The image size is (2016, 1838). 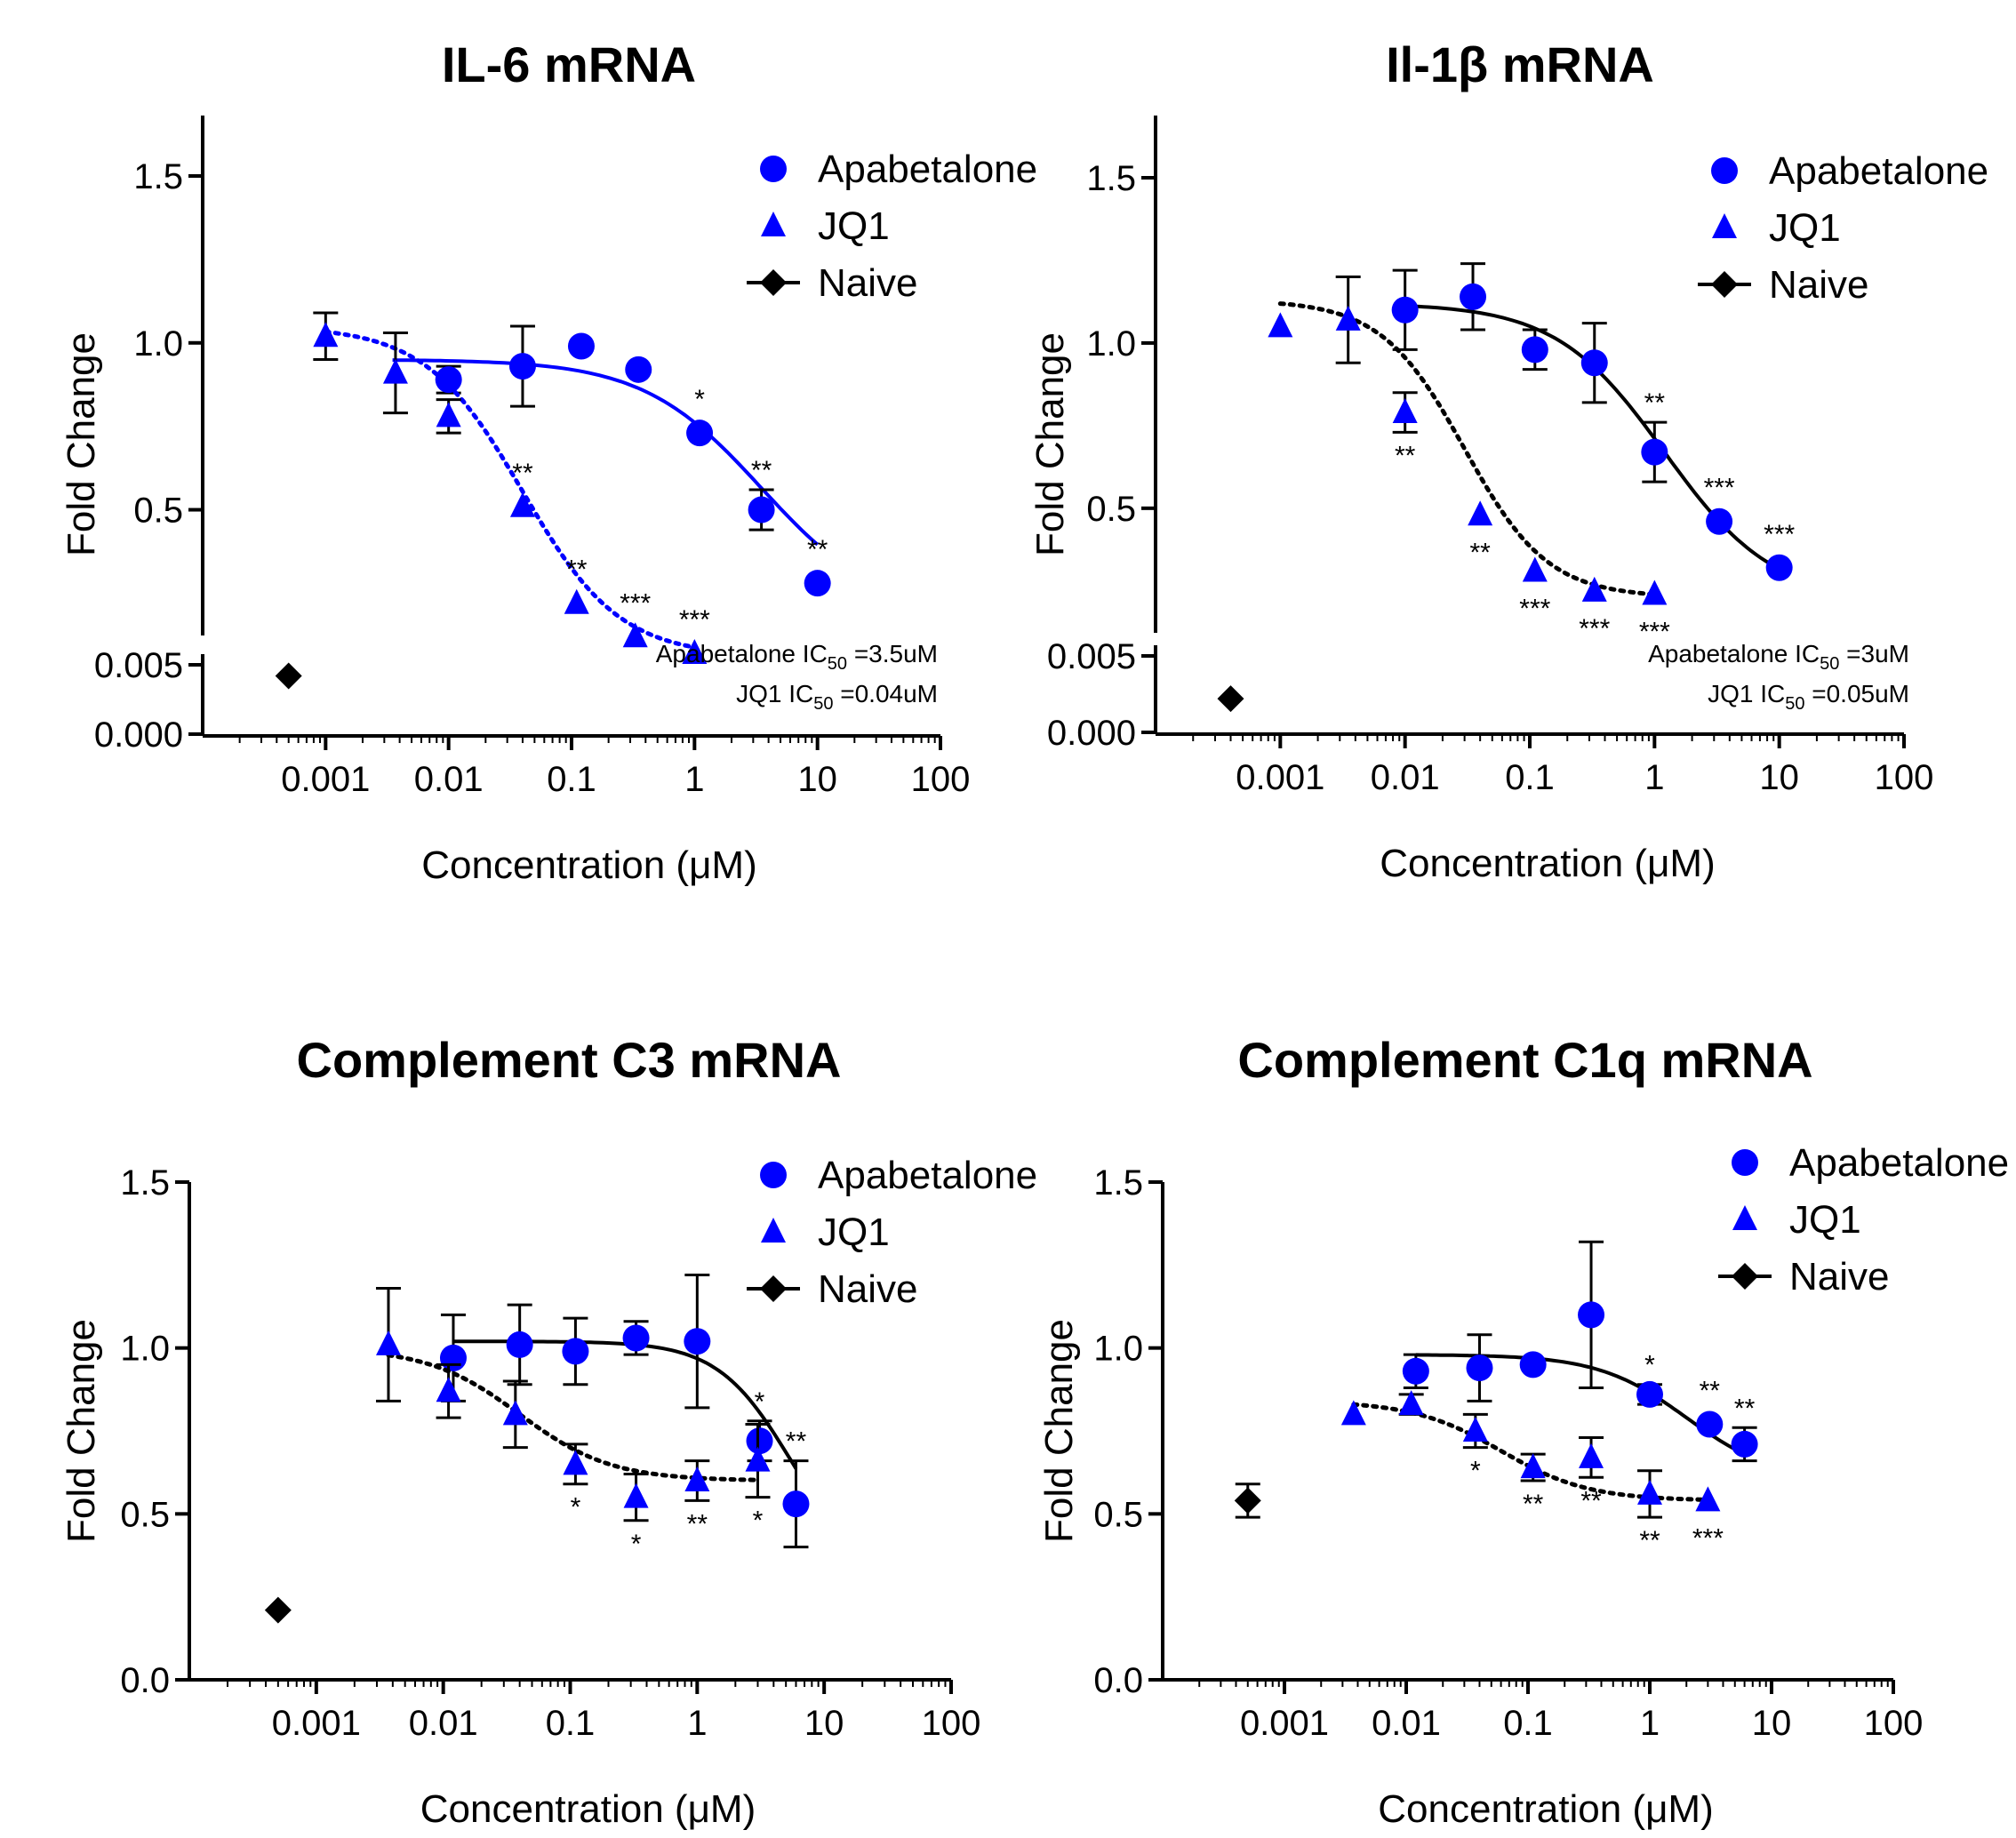 I want to click on significance-label: ***, so click(x=1534, y=609).